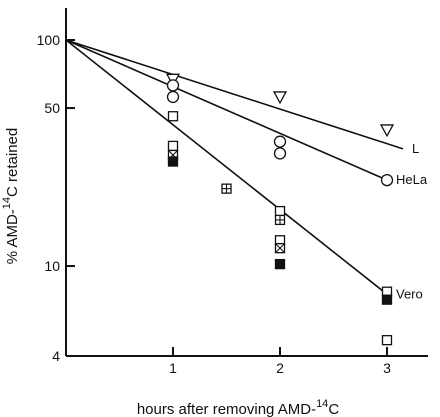  I want to click on x-axis-label: hours after removing AMD-14C, so click(238, 407).